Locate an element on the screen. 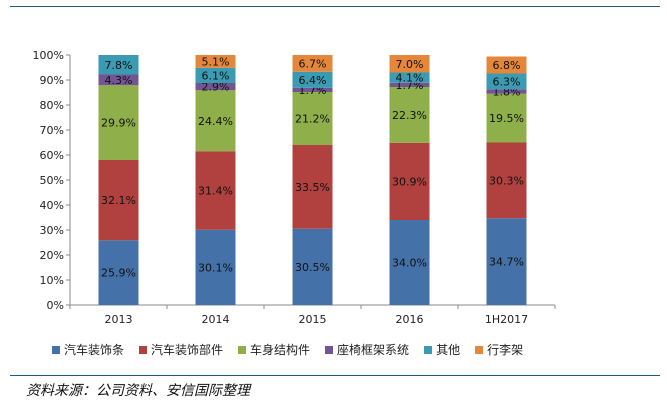 The height and width of the screenshot is (407, 667). legend-label: 其他 is located at coordinates (448, 350).